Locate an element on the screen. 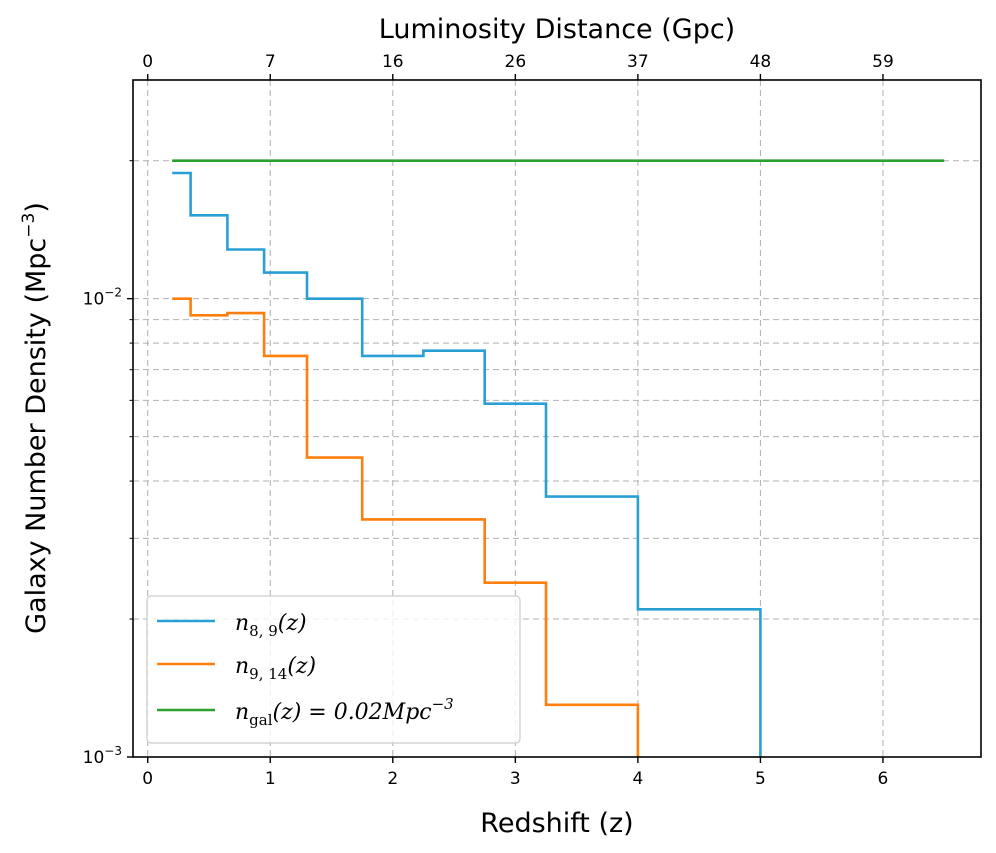 Image resolution: width=996 pixels, height=853 pixels. x-tick-label-0: 0 is located at coordinates (147, 779).